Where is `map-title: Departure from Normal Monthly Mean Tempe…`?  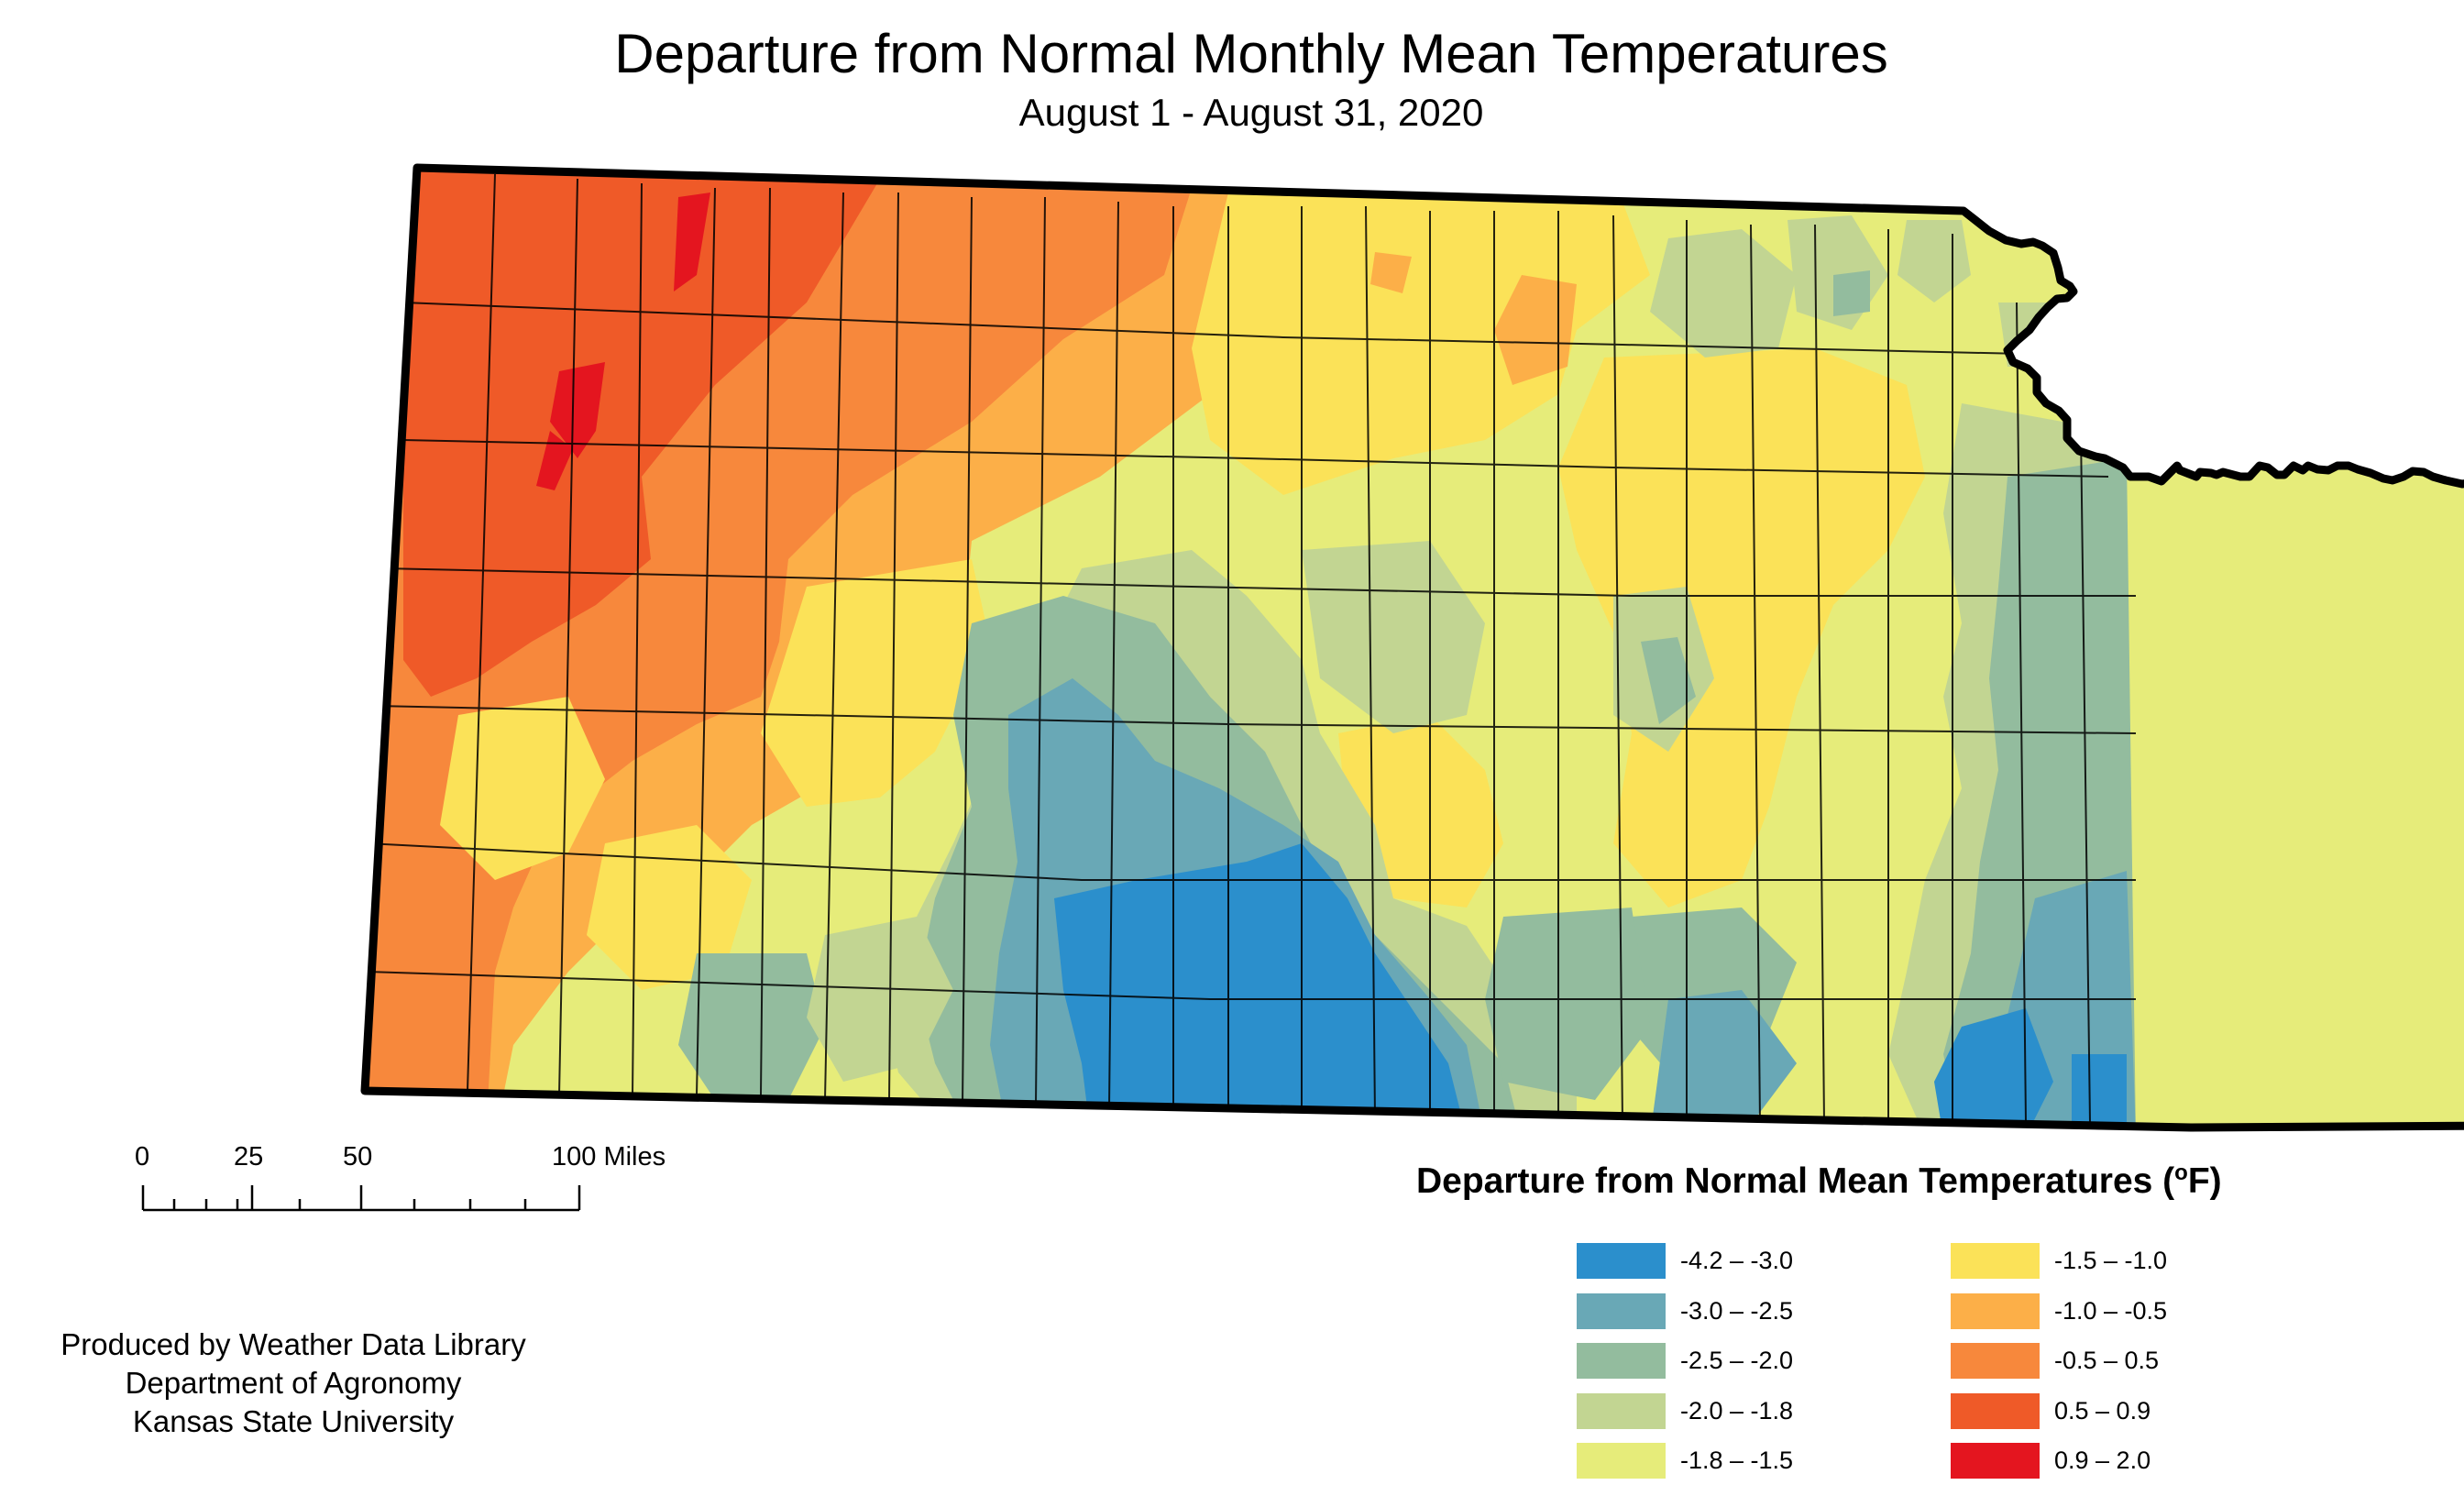 map-title: Departure from Normal Monthly Mean Tempe… is located at coordinates (1251, 53).